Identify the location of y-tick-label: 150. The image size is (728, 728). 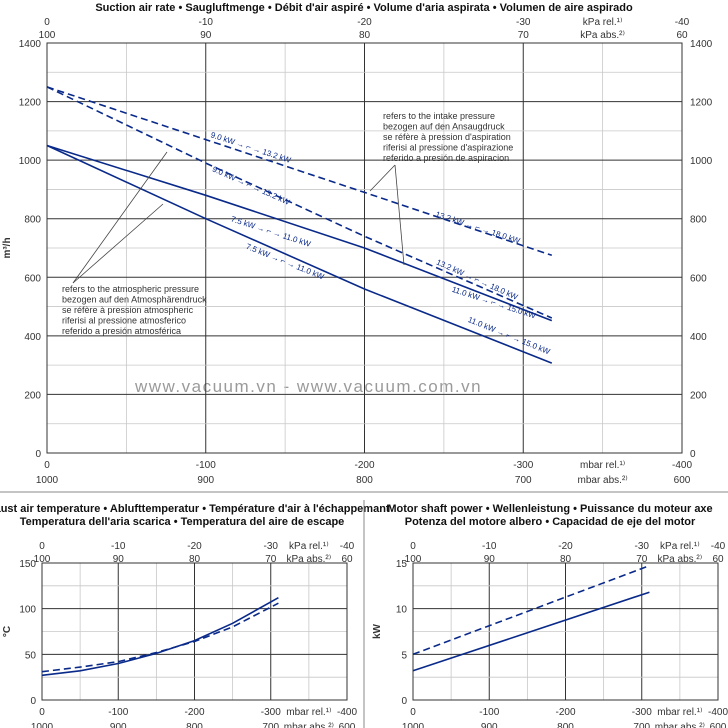
(27, 564).